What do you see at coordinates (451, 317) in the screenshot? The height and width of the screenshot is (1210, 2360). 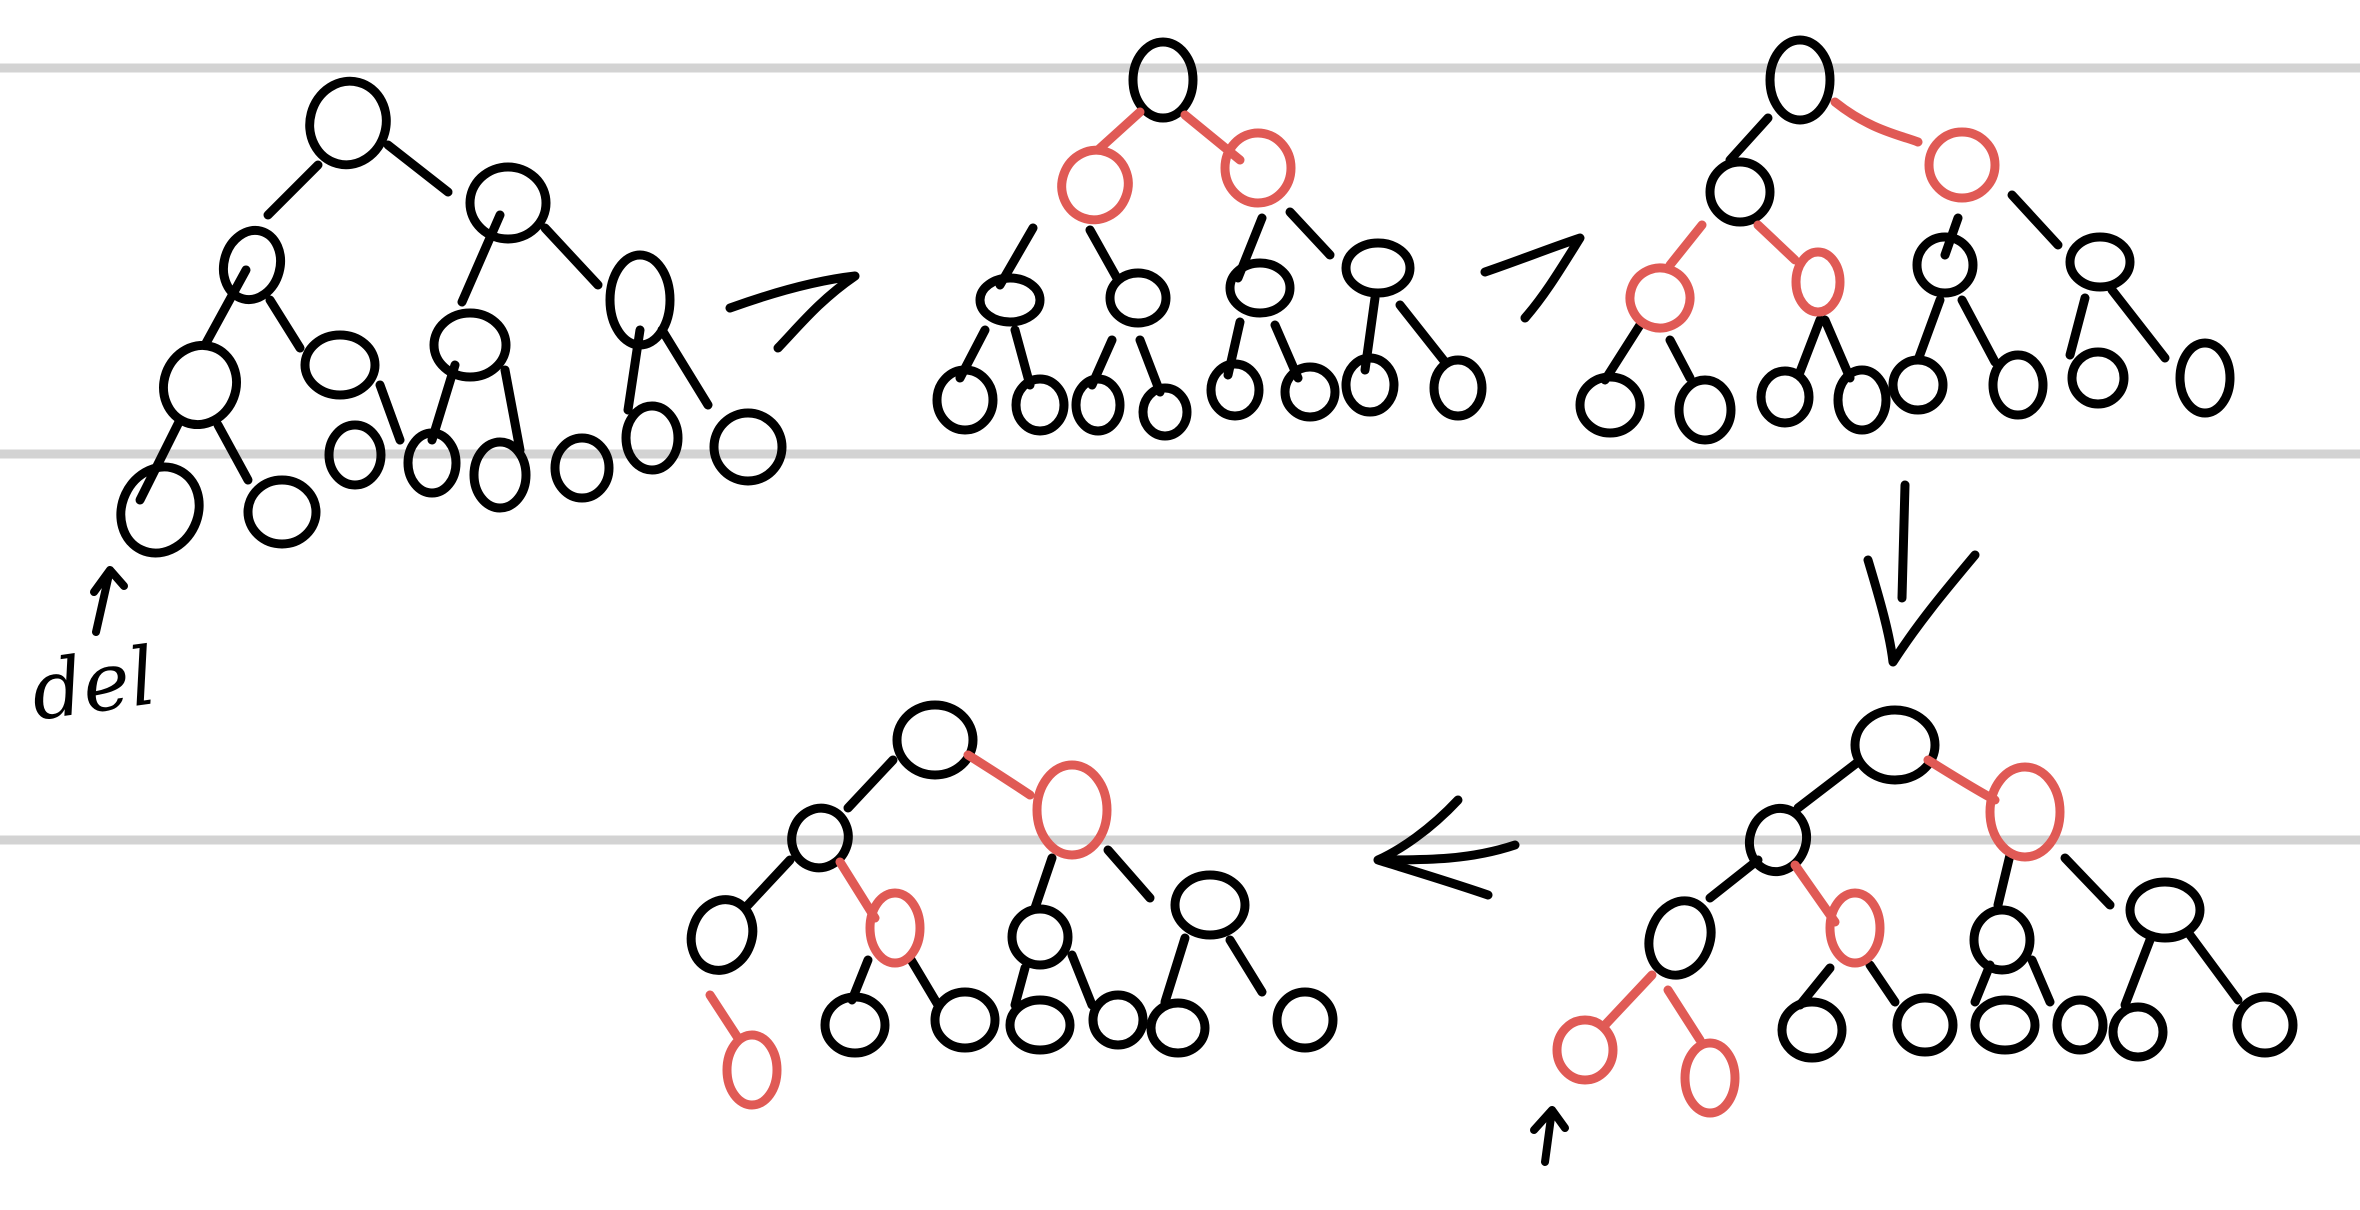 I see `tree-initial` at bounding box center [451, 317].